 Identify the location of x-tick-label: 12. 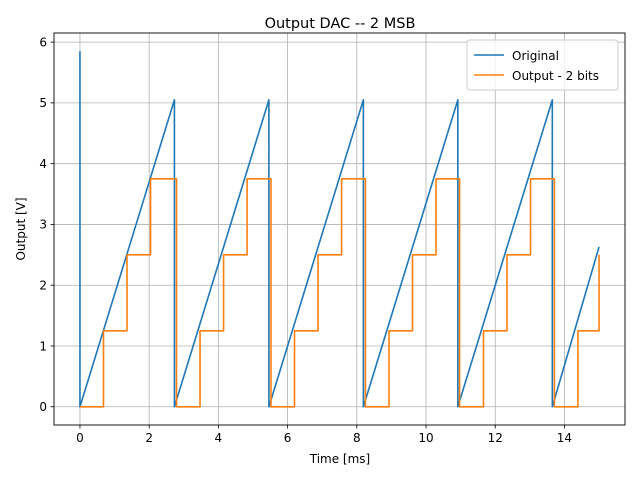
(495, 438).